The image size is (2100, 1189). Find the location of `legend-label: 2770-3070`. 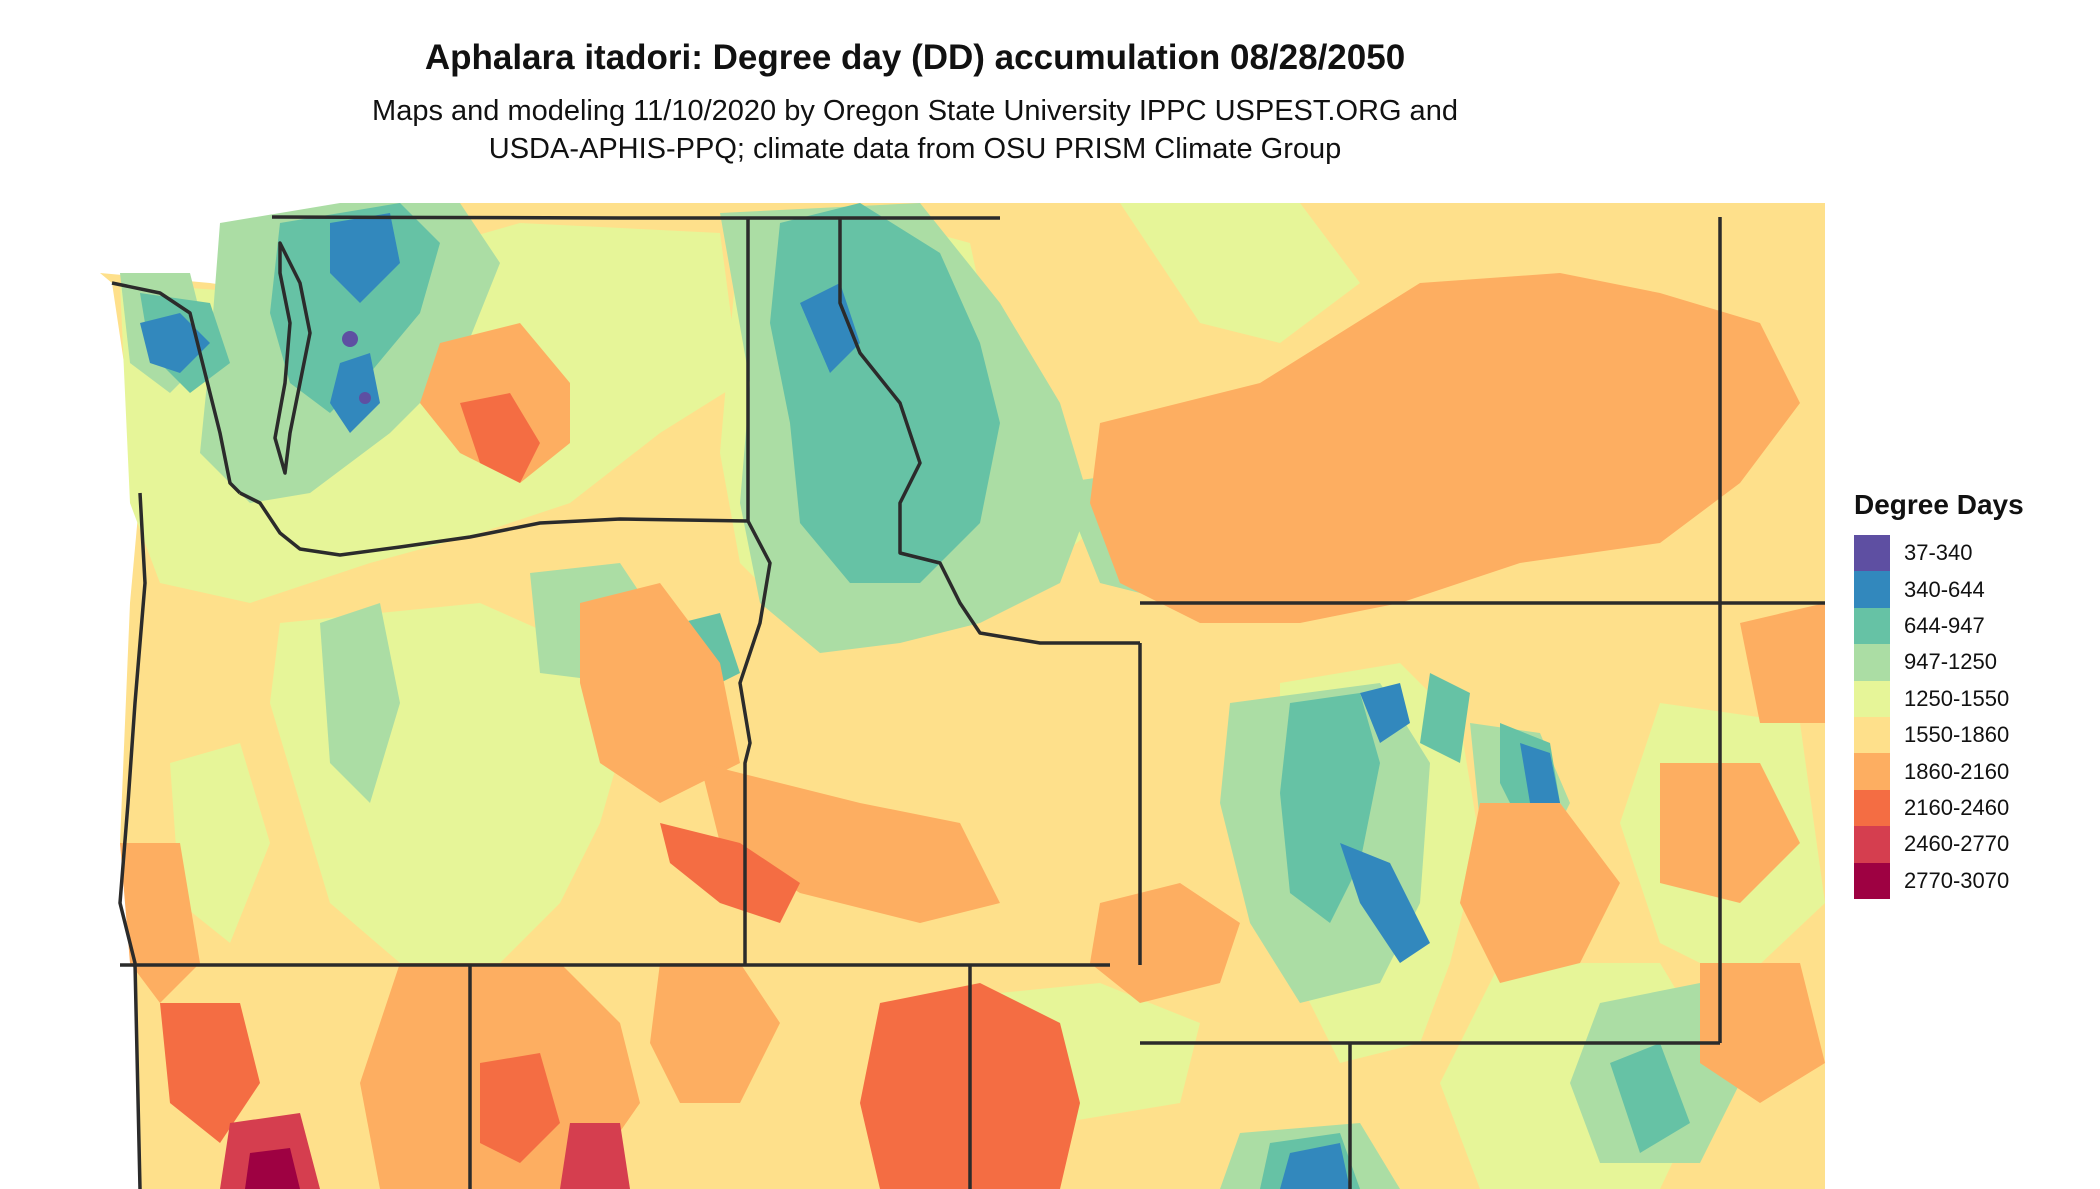

legend-label: 2770-3070 is located at coordinates (1957, 880).